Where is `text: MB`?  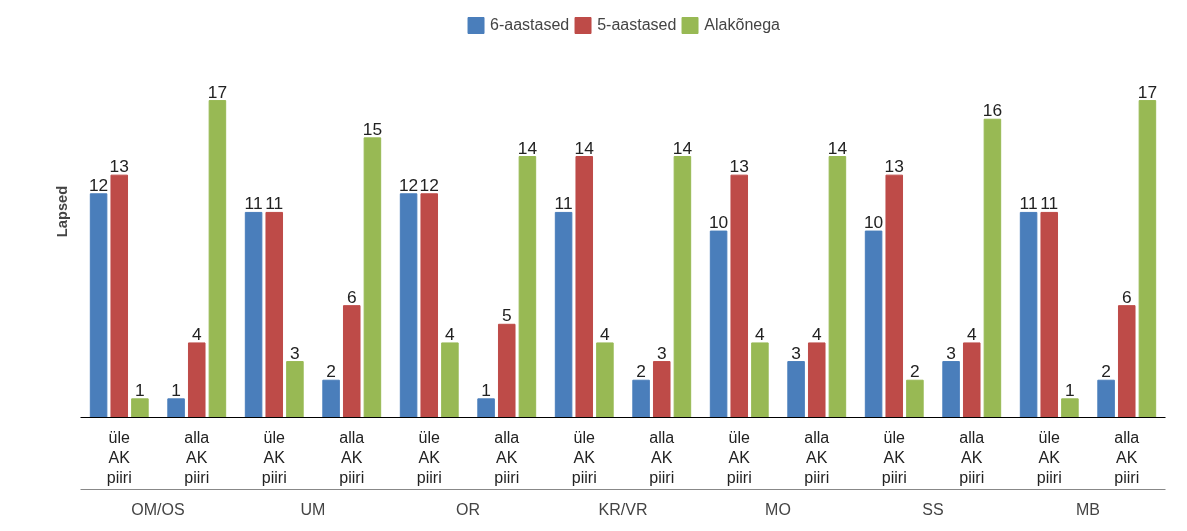 text: MB is located at coordinates (1088, 509).